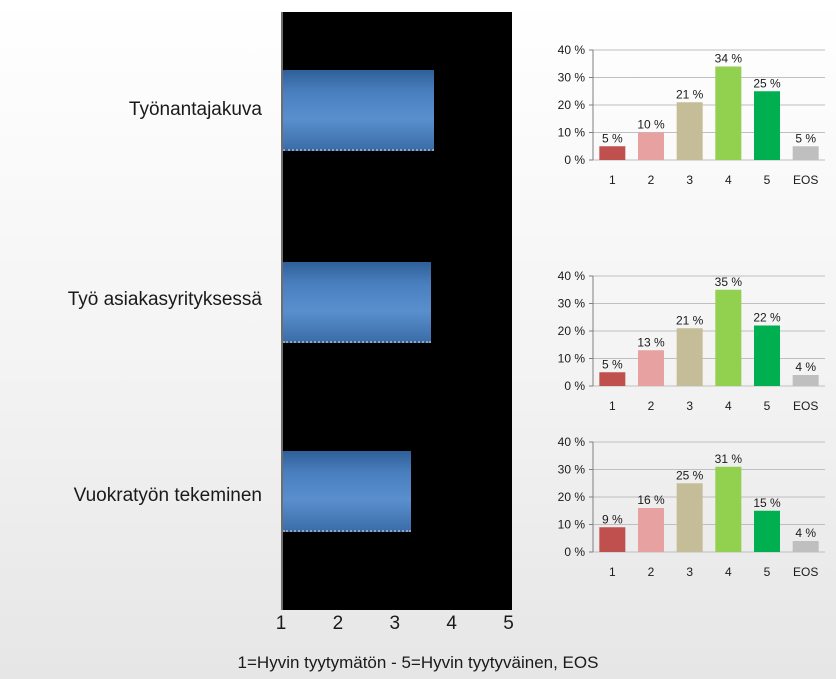 The image size is (836, 679). Describe the element at coordinates (167, 495) in the screenshot. I see `category-label-vuokratyon-tekeminen: Vuokratyön tekeminen` at that location.